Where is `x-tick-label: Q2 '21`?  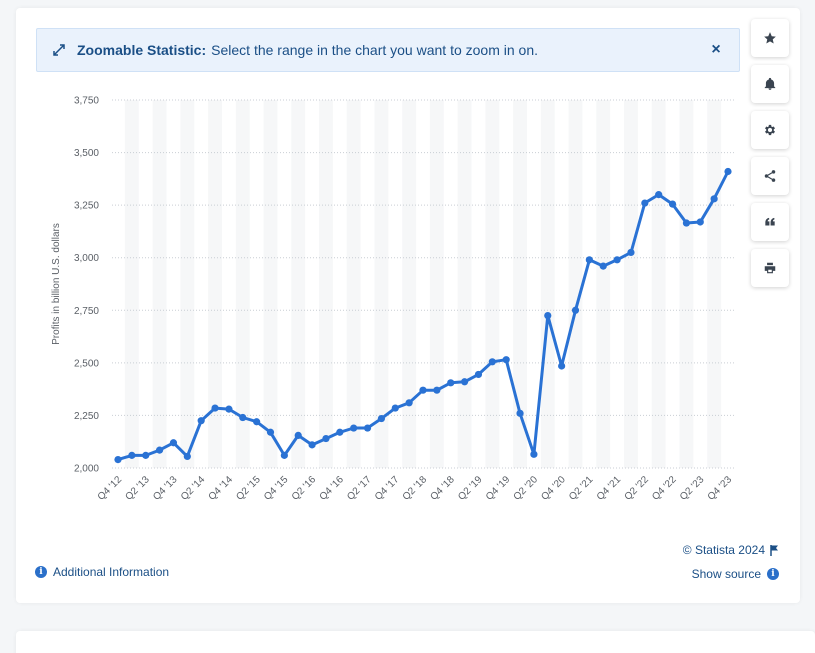
x-tick-label: Q2 '21 is located at coordinates (581, 488).